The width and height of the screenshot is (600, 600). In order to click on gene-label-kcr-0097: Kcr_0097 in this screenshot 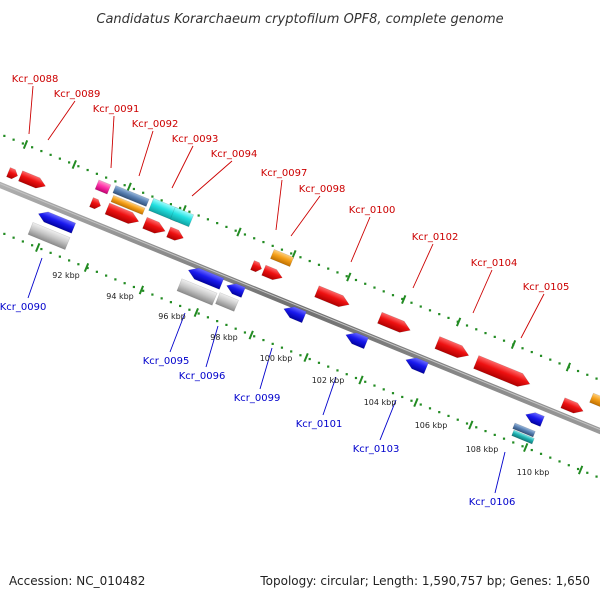, I will do `click(284, 173)`.